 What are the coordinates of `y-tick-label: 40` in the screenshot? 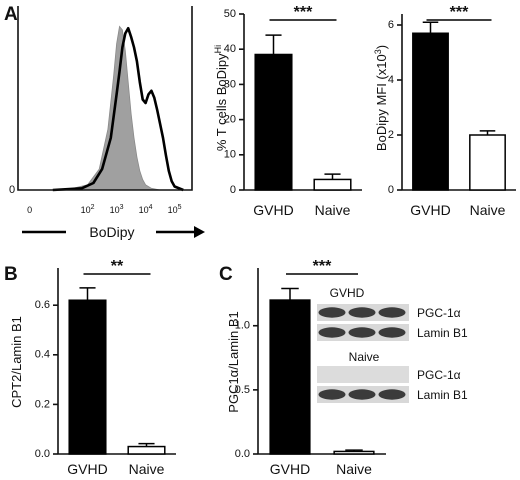 It's located at (230, 49).